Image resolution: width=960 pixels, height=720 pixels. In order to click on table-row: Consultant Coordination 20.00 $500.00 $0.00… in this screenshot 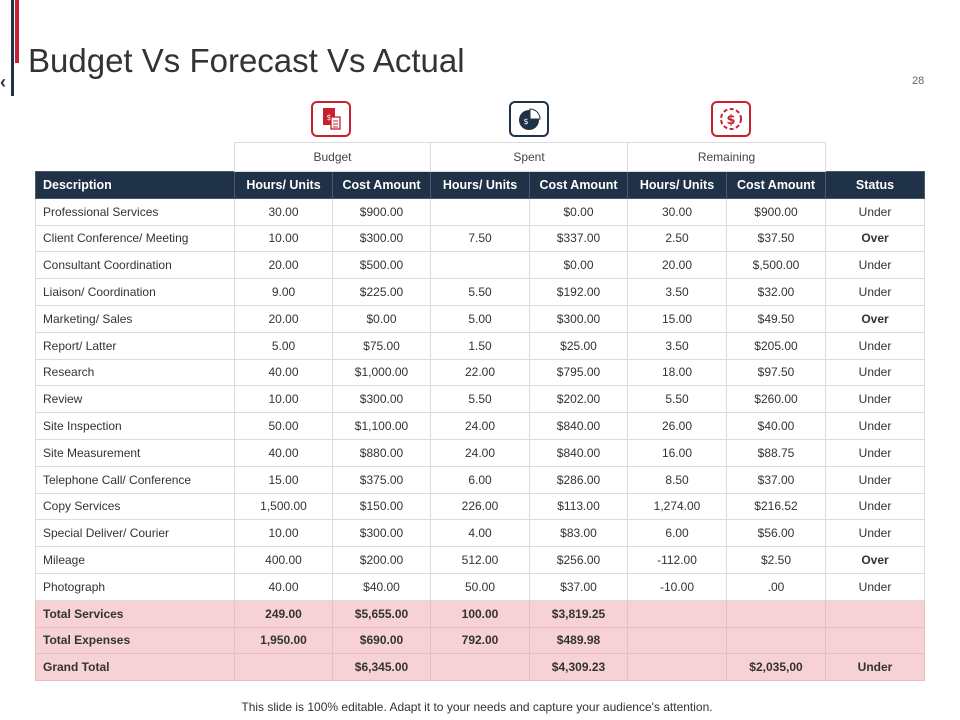, I will do `click(480, 265)`.